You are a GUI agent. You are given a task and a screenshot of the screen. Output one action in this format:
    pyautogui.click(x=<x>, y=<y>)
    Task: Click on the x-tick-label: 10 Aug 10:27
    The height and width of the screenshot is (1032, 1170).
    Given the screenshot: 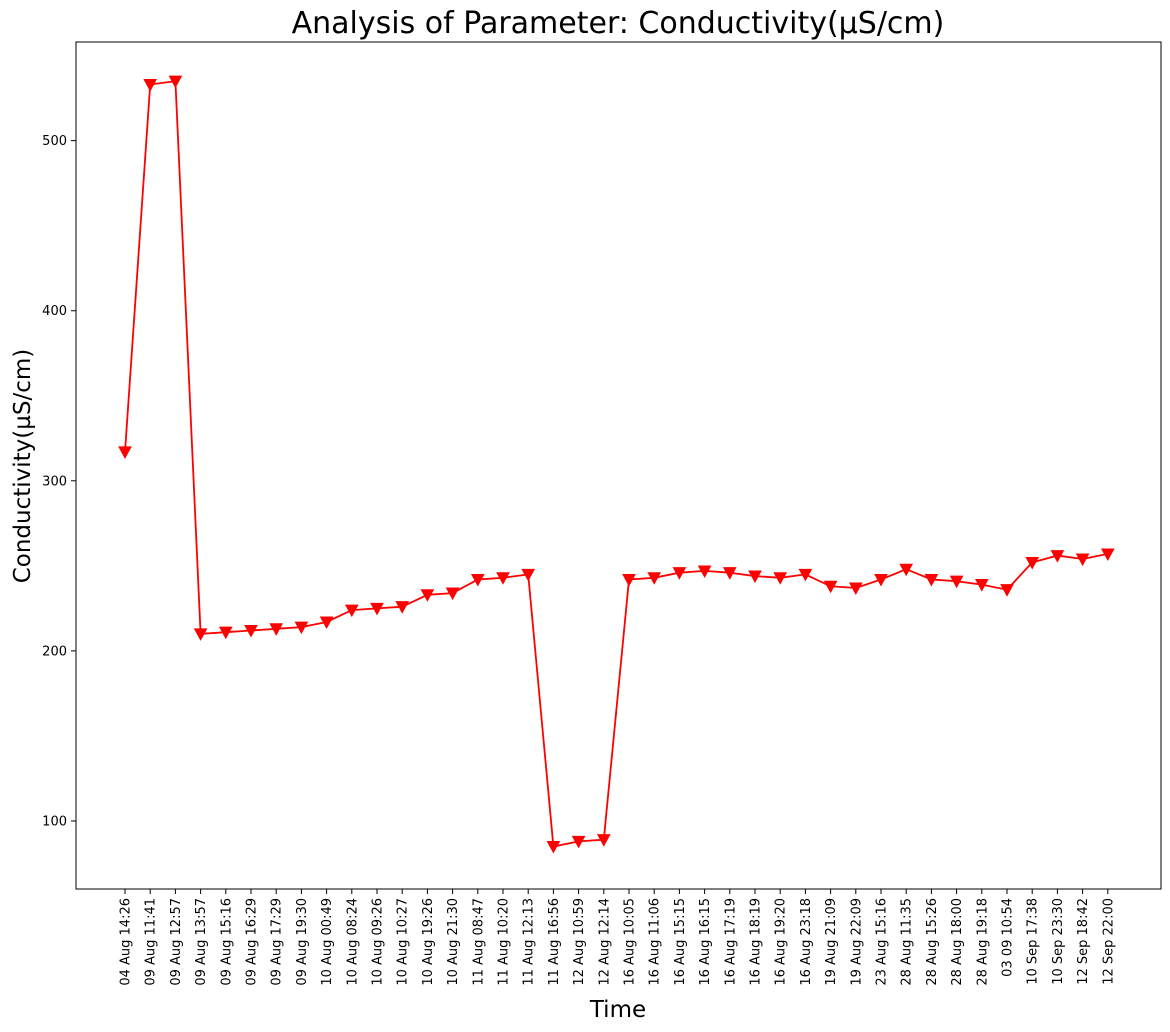 What is the action you would take?
    pyautogui.click(x=403, y=942)
    